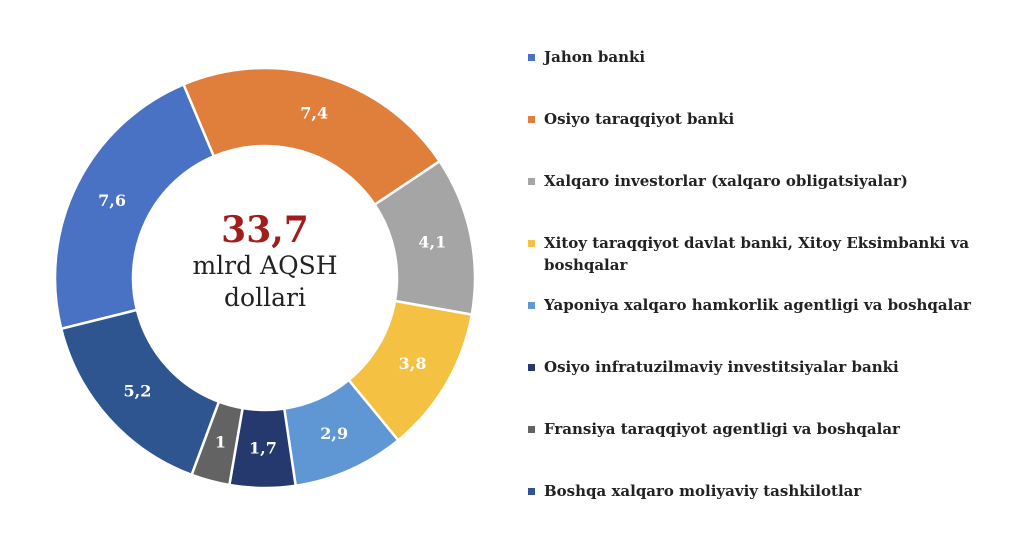 This screenshot has height=550, width=1024. I want to click on slice-label-6: 1, so click(220, 442).